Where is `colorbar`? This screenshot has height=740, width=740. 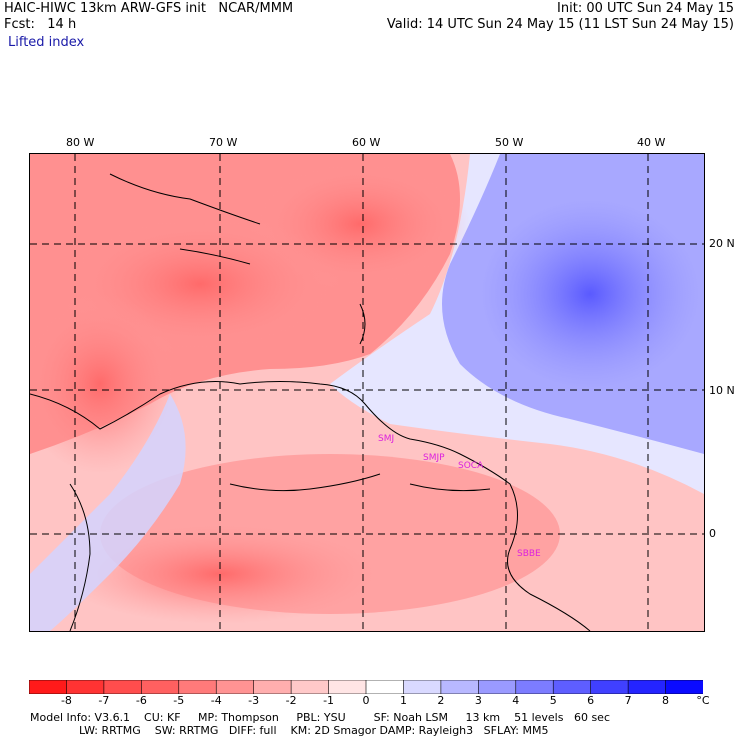
colorbar is located at coordinates (366, 687).